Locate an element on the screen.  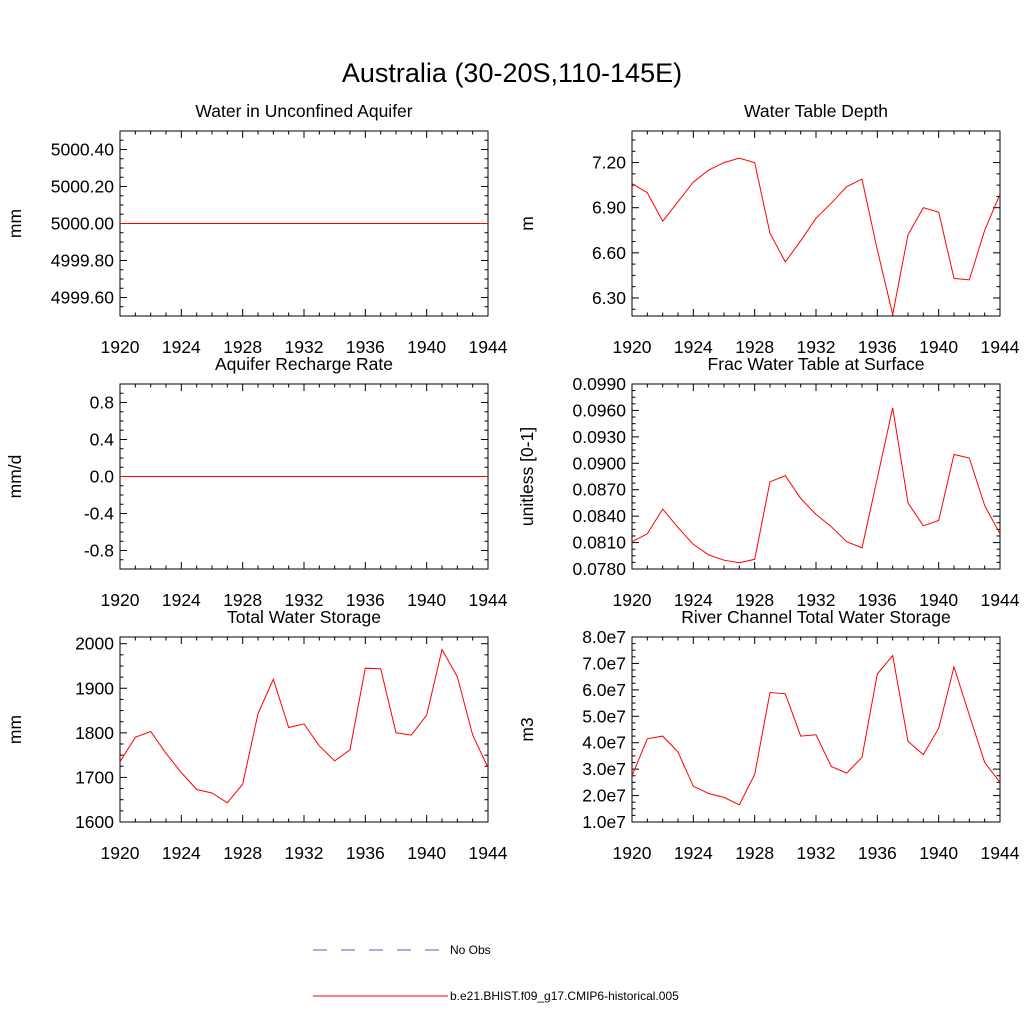
y-tick-label: -0.4 is located at coordinates (99, 514).